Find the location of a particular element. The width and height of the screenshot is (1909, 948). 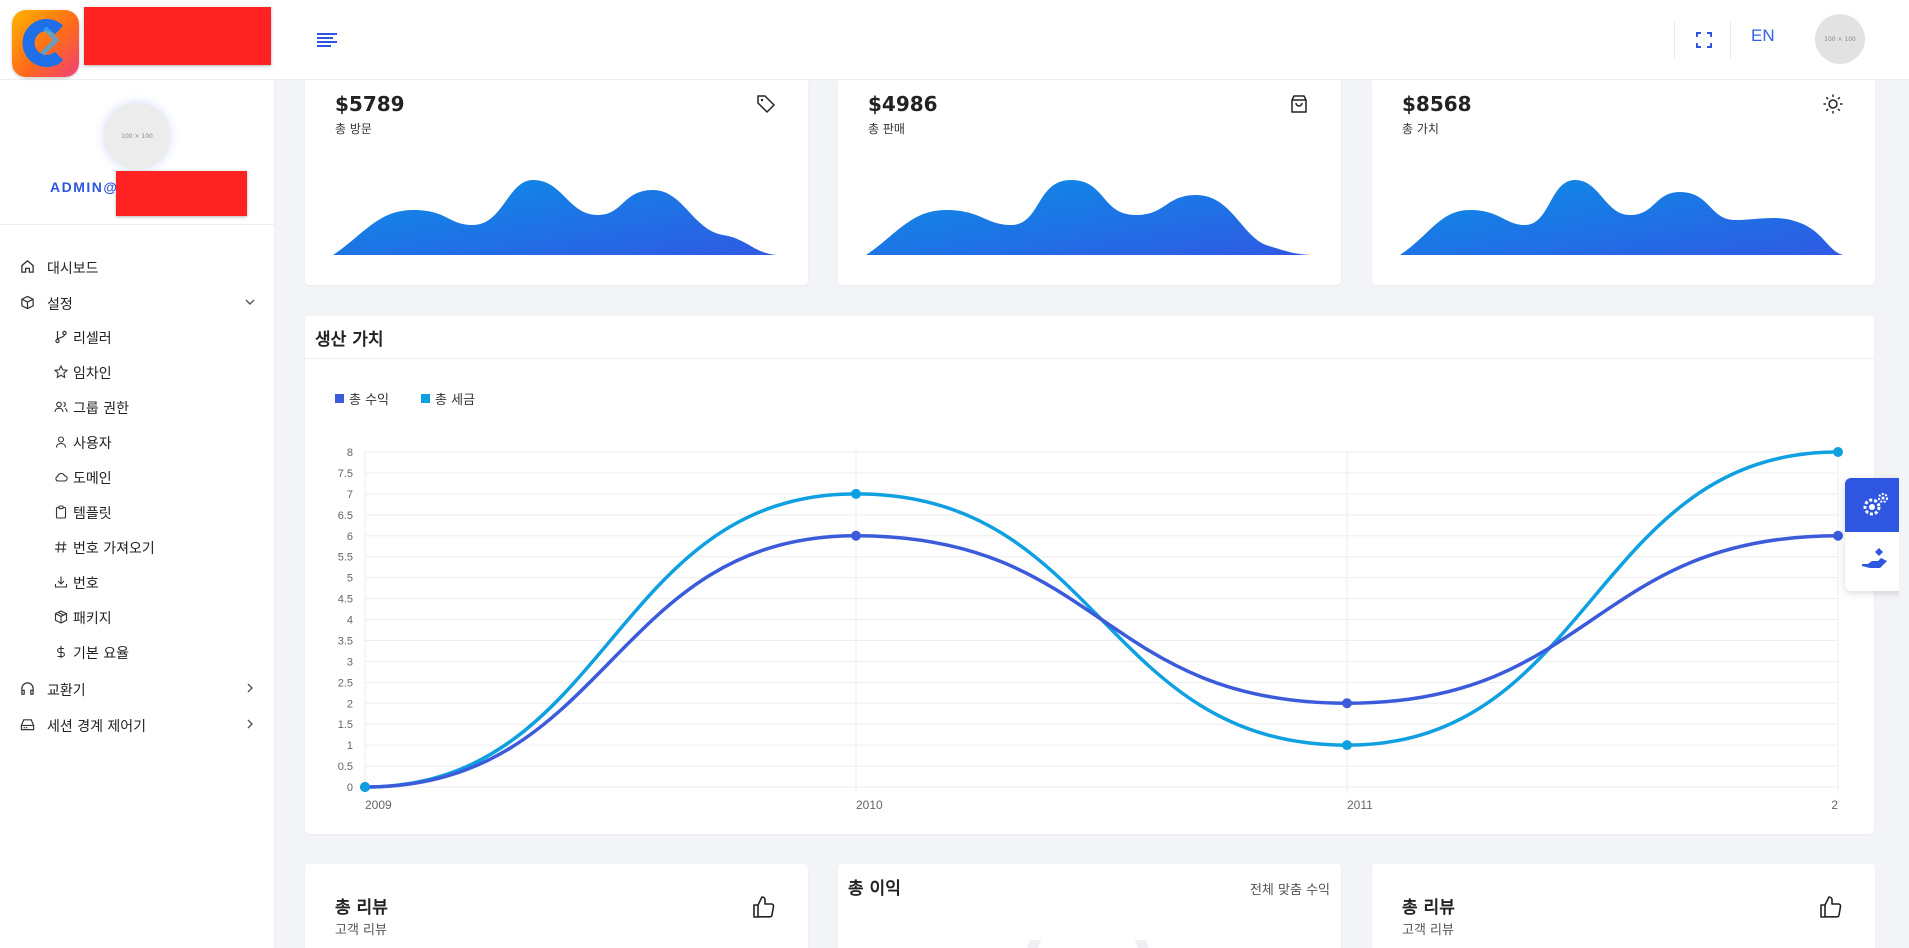

menu-icon is located at coordinates (327, 40).